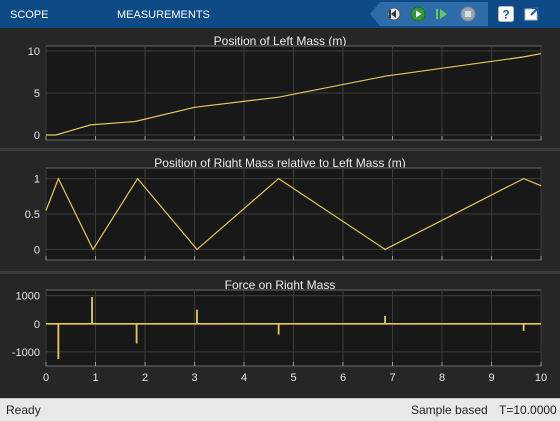 The width and height of the screenshot is (560, 421). What do you see at coordinates (163, 15) in the screenshot?
I see `tab-measurements: MEASUREMENTS` at bounding box center [163, 15].